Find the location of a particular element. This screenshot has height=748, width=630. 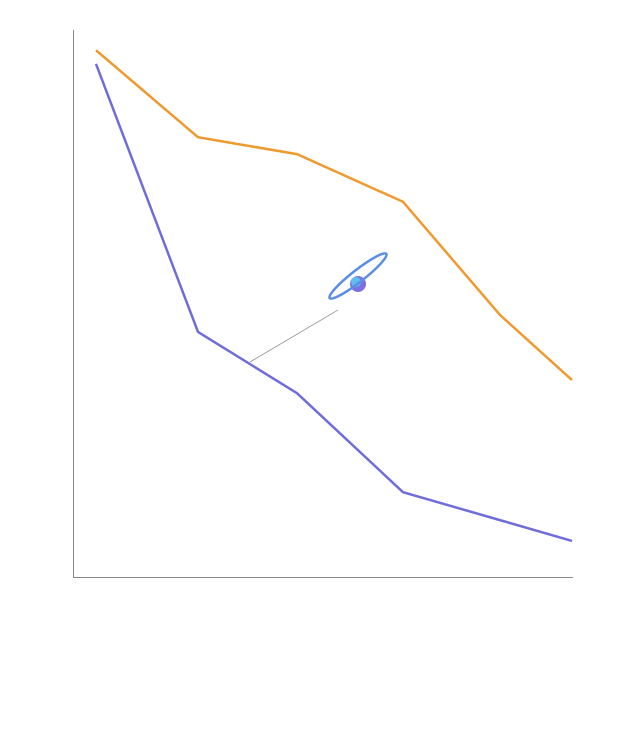

planet-ring is located at coordinates (358, 276).